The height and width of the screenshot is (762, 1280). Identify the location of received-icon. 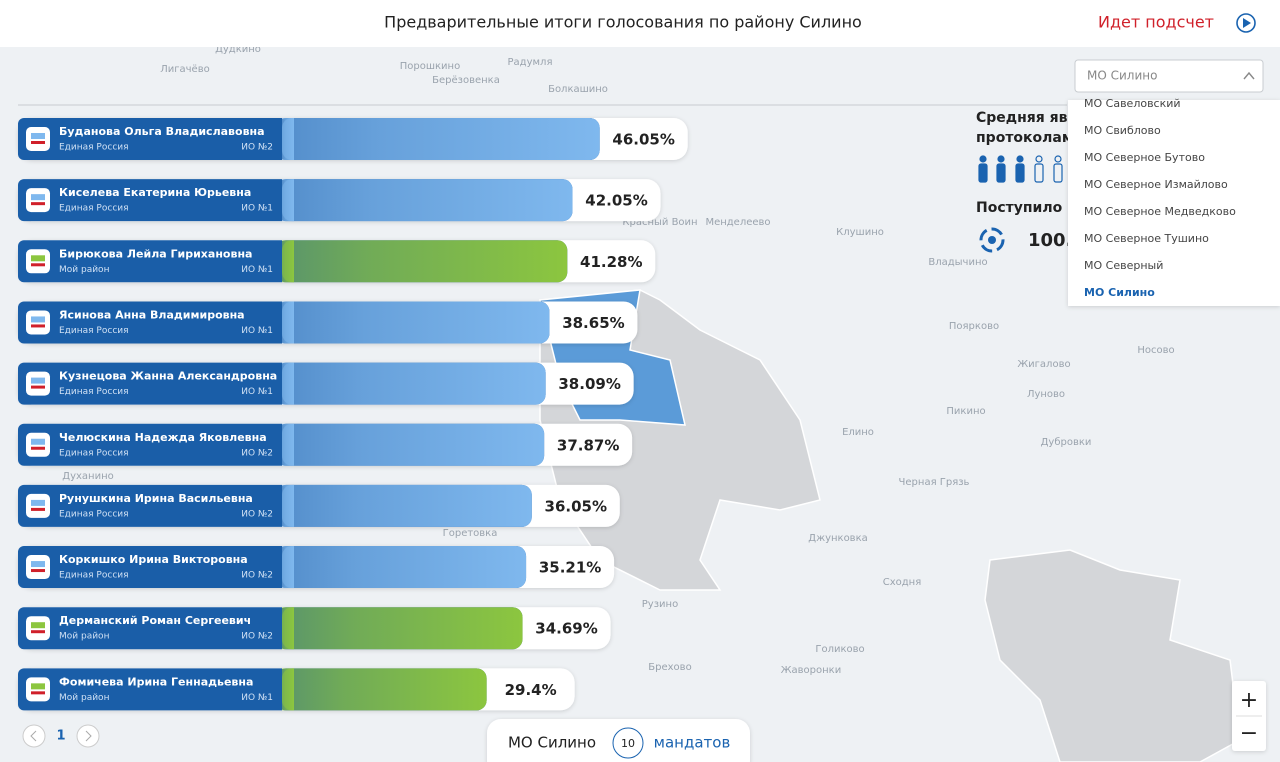
(992, 240).